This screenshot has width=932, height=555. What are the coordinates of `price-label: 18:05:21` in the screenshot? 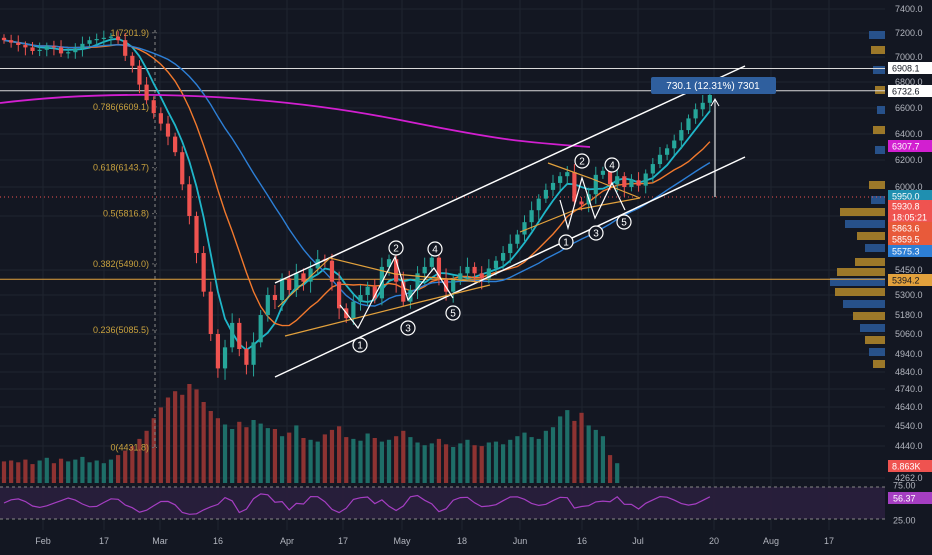 It's located at (909, 218).